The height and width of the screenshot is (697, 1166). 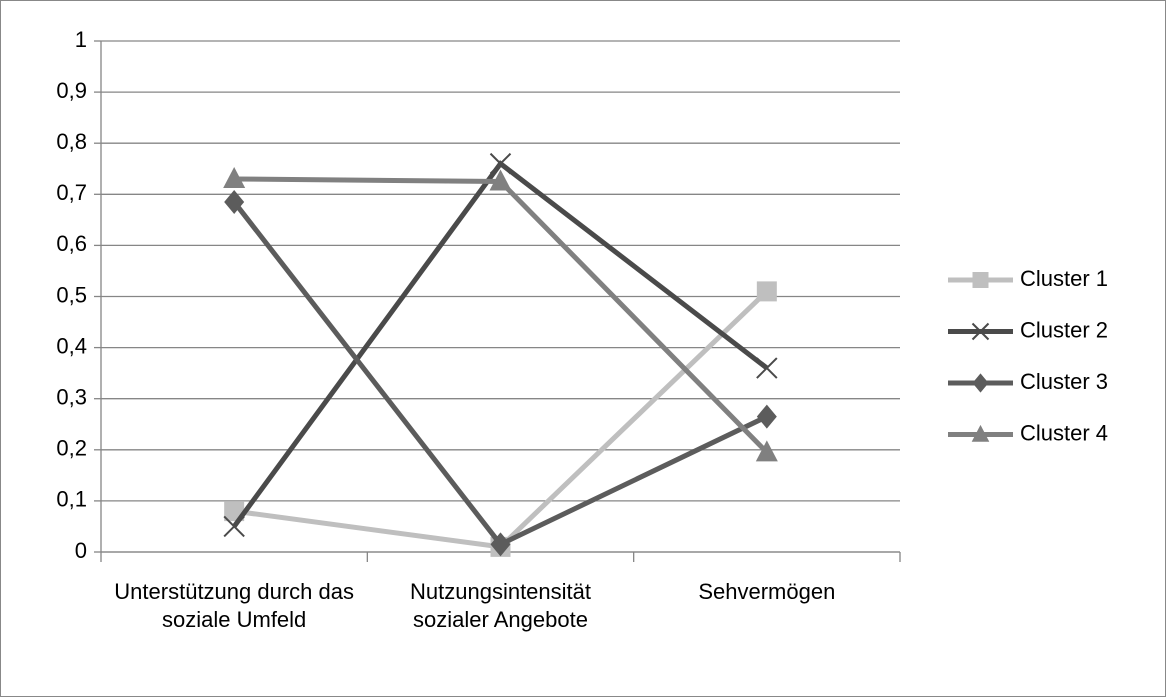 What do you see at coordinates (1064, 329) in the screenshot?
I see `legend-label: Cluster 2` at bounding box center [1064, 329].